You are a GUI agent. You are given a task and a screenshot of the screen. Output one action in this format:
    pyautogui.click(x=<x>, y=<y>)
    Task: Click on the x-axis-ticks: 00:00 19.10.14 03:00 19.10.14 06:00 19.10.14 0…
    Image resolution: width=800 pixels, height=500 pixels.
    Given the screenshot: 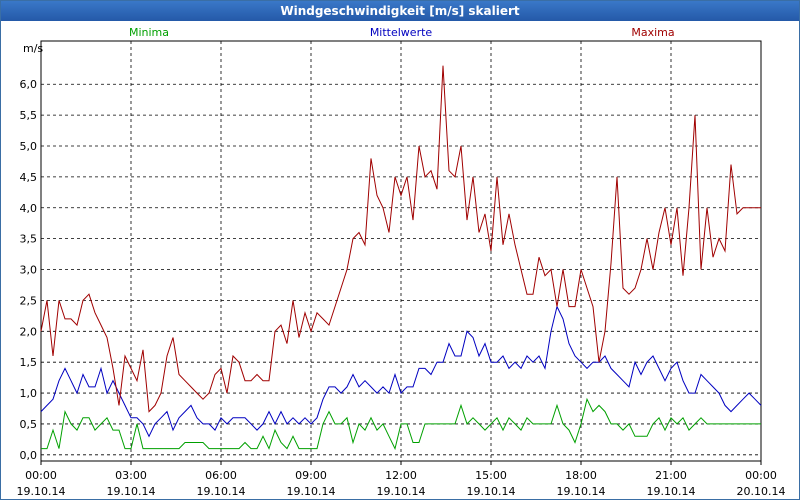 What is the action you would take?
    pyautogui.click(x=401, y=479)
    